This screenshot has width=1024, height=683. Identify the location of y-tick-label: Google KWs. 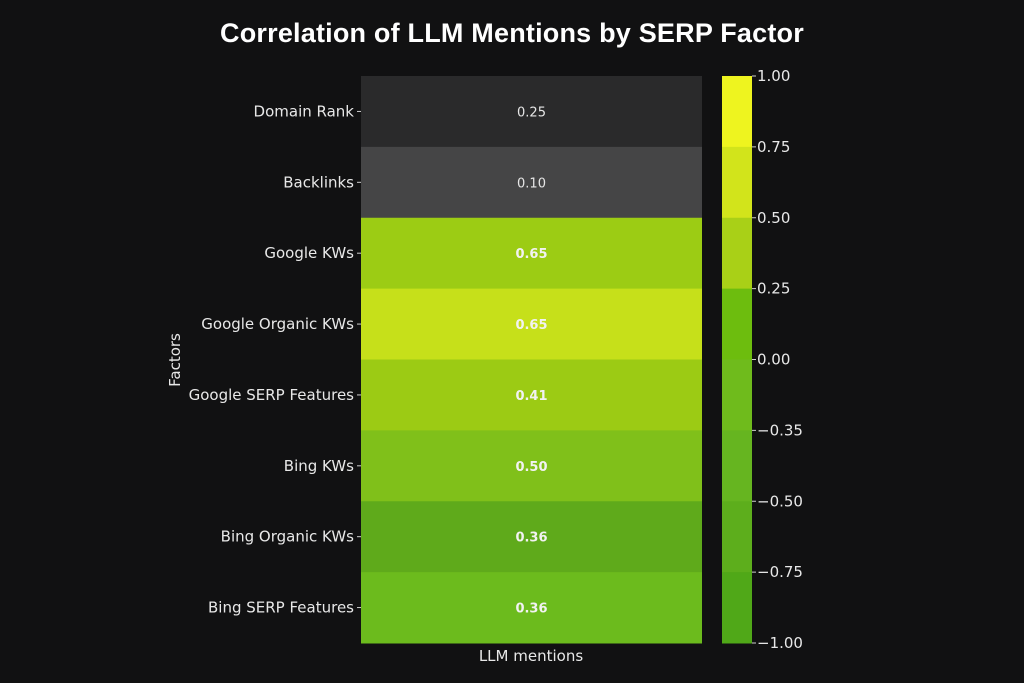
(309, 253).